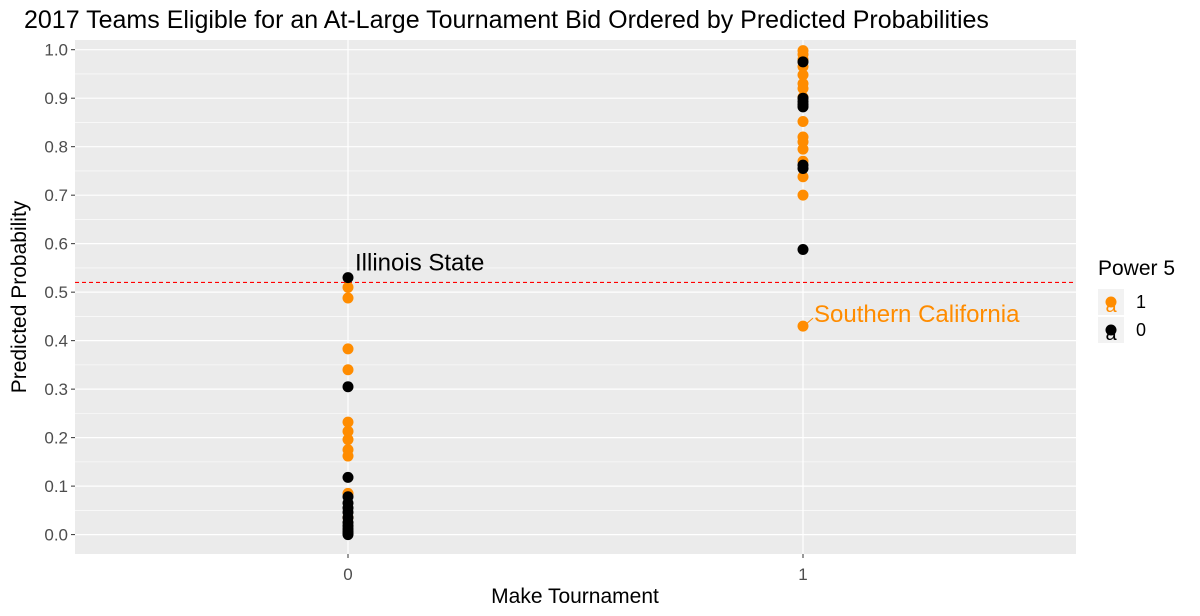 Image resolution: width=1200 pixels, height=616 pixels. What do you see at coordinates (19, 296) in the screenshot?
I see `y-axis-title: Predicted Probability` at bounding box center [19, 296].